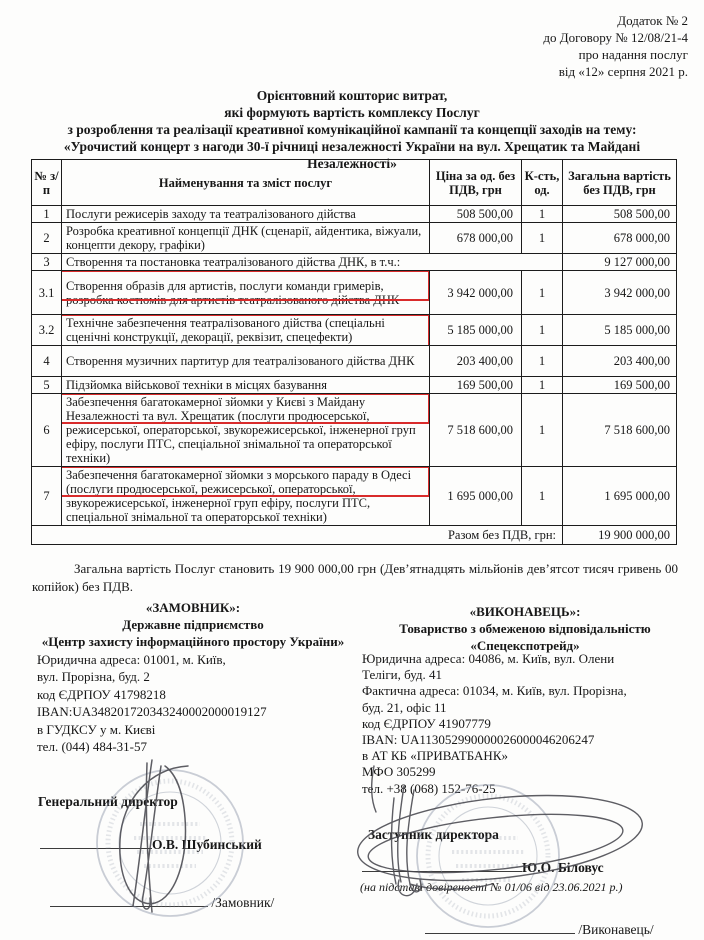 The height and width of the screenshot is (940, 704). What do you see at coordinates (426, 723) in the screenshot?
I see `contractor-address-line: код ЄДРПОУ 41907779` at bounding box center [426, 723].